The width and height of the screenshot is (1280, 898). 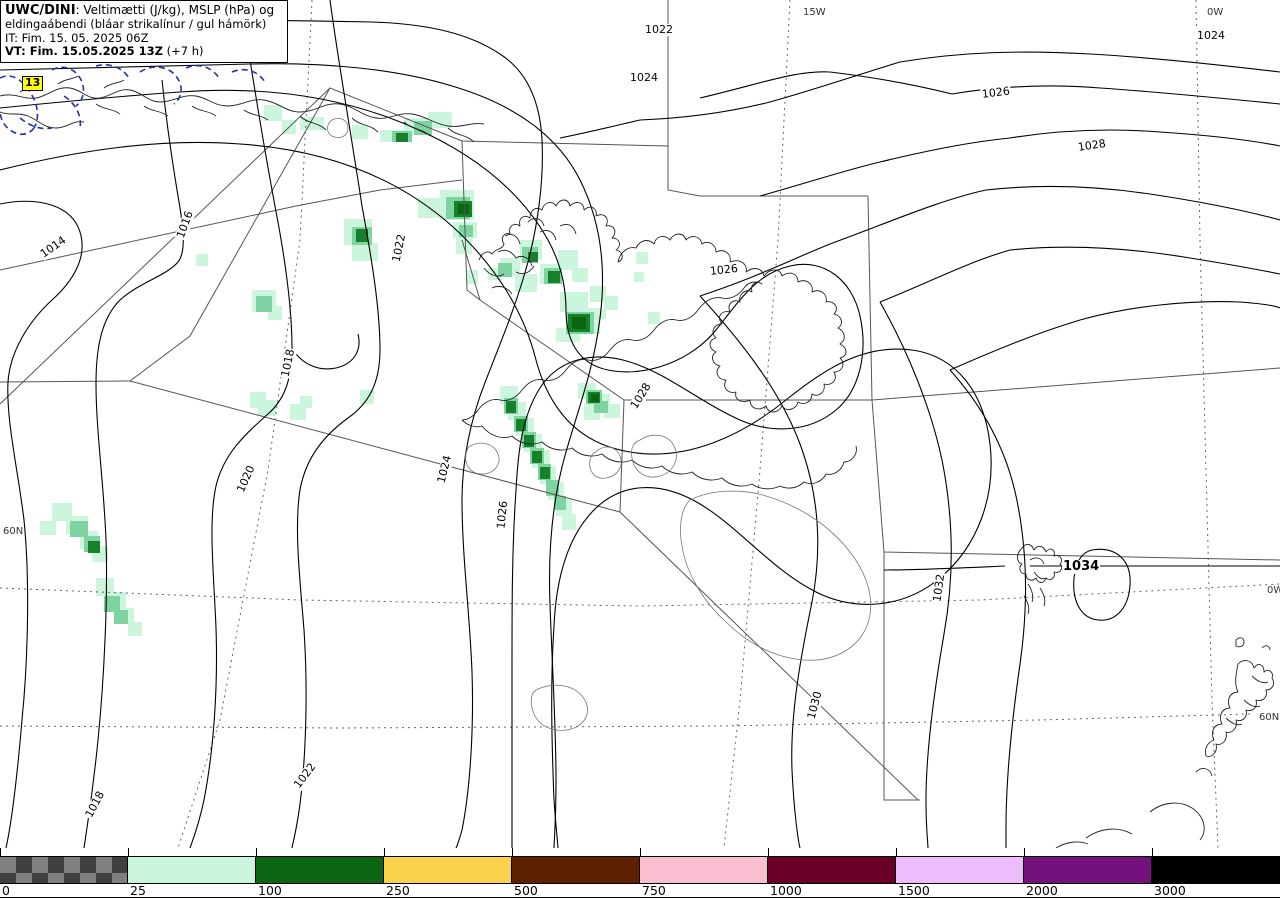 What do you see at coordinates (640, 891) in the screenshot?
I see `colorbar-labels: 0 25 100 250 500 750 1000 1500 2000 3000` at bounding box center [640, 891].